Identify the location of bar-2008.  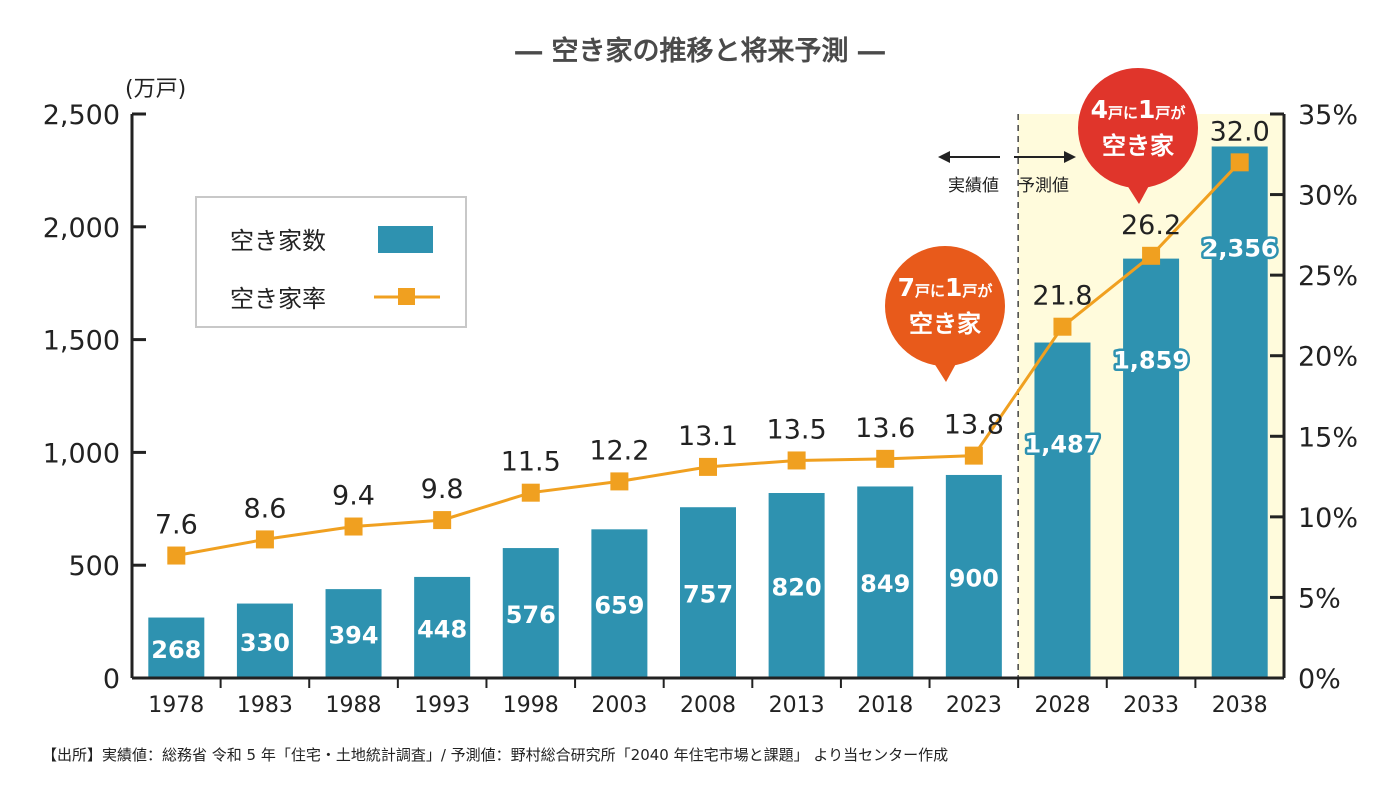
(708, 592).